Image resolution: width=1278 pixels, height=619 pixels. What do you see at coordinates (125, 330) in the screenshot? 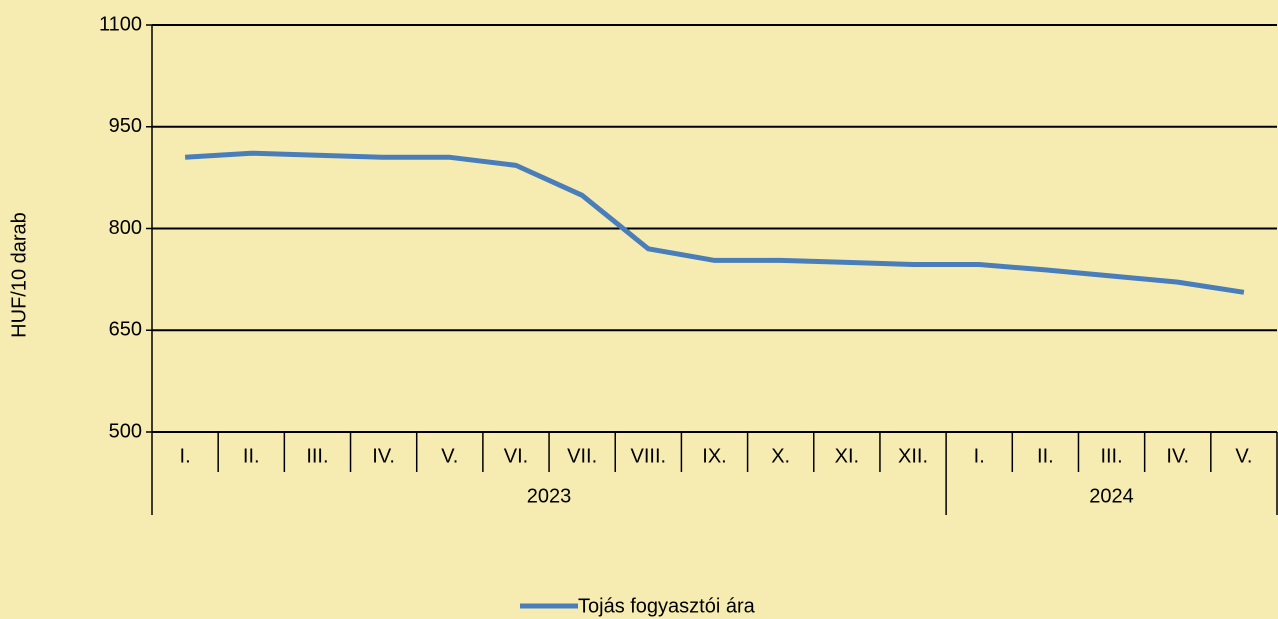
I see `y-tick-label: 650` at bounding box center [125, 330].